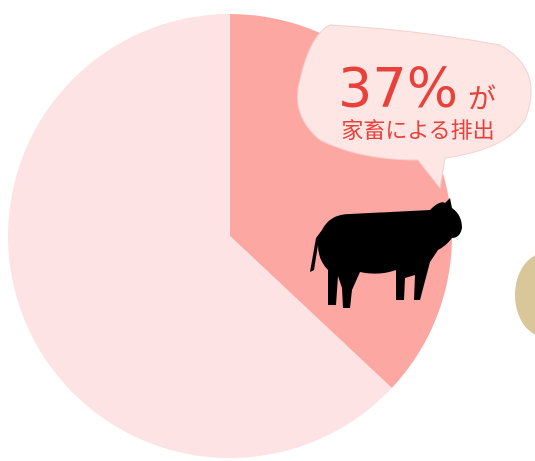 The height and width of the screenshot is (461, 535). I want to click on label-suffix: が, so click(482, 98).